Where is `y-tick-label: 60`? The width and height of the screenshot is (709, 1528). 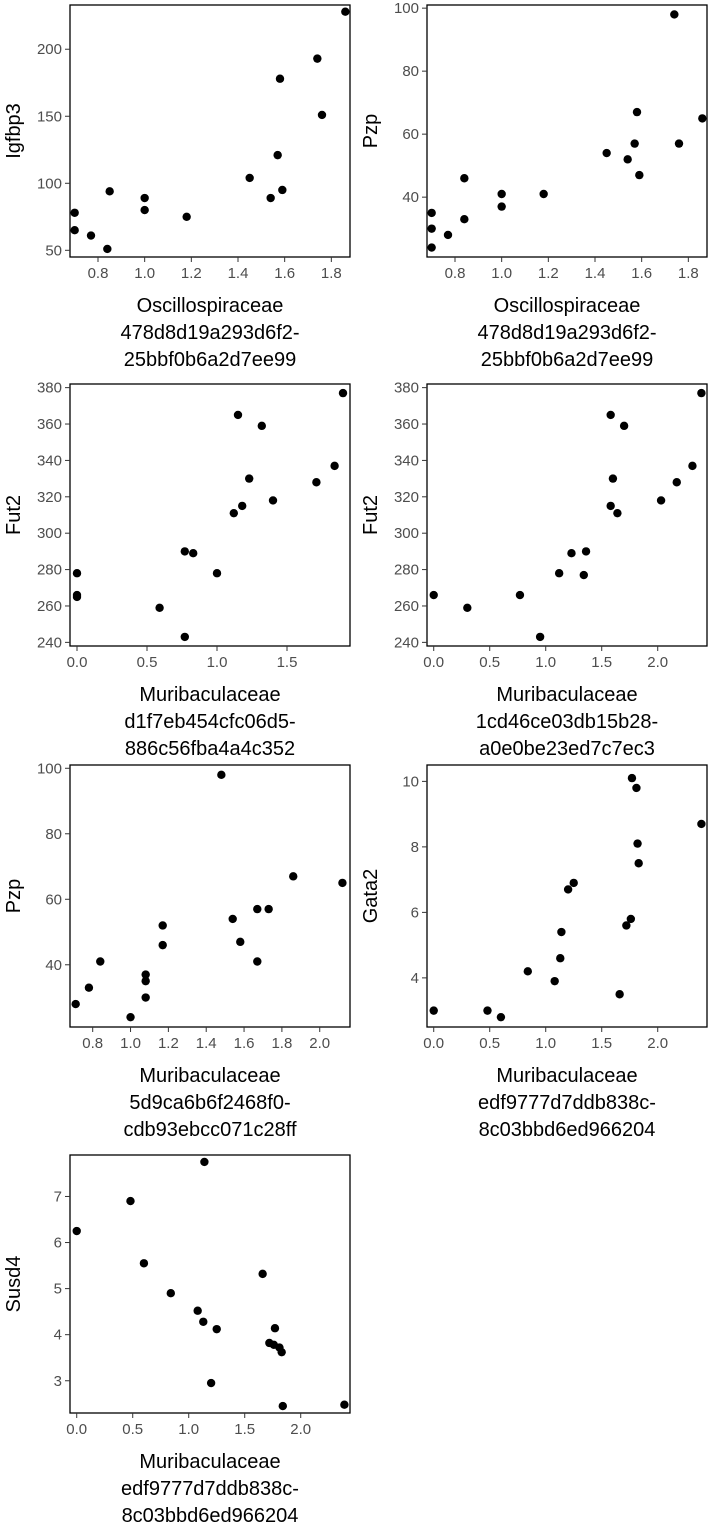 y-tick-label: 60 is located at coordinates (410, 134).